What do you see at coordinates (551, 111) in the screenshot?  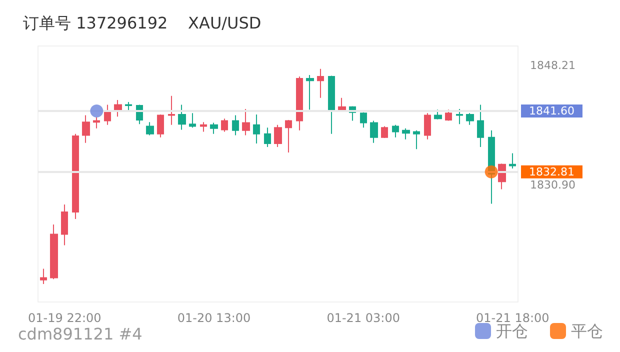 I see `ref-line-label: 1841.60` at bounding box center [551, 111].